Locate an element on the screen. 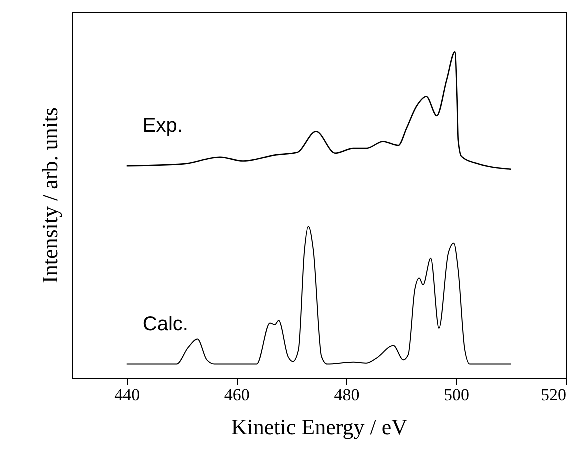 This screenshot has width=588, height=458. x-tick-label: 460 is located at coordinates (237, 395).